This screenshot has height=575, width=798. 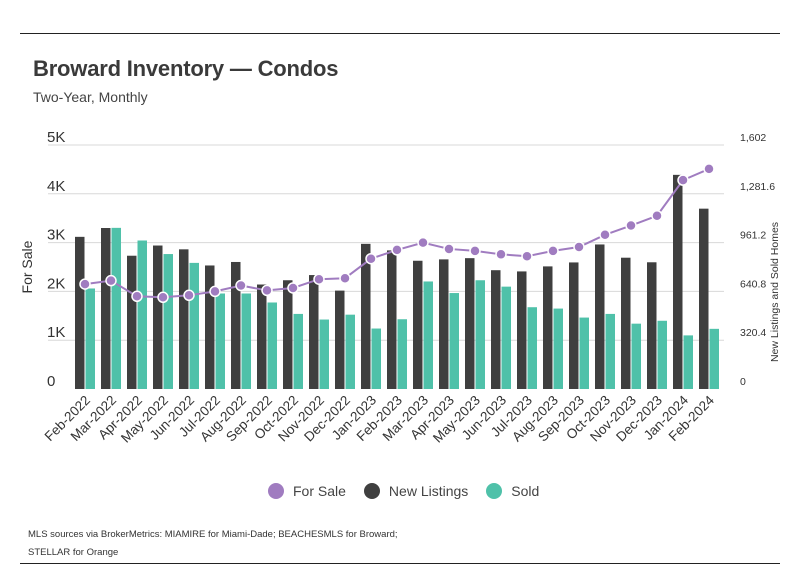 What do you see at coordinates (56, 332) in the screenshot?
I see `y-tick-label: 1K` at bounding box center [56, 332].